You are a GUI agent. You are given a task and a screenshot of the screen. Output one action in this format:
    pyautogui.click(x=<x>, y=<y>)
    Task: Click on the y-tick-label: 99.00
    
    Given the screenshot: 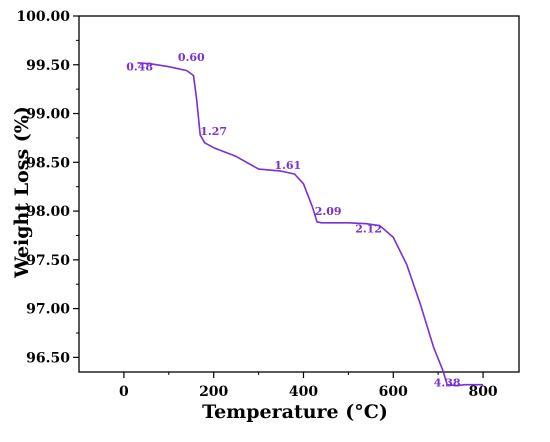 What is the action you would take?
    pyautogui.click(x=48, y=115)
    